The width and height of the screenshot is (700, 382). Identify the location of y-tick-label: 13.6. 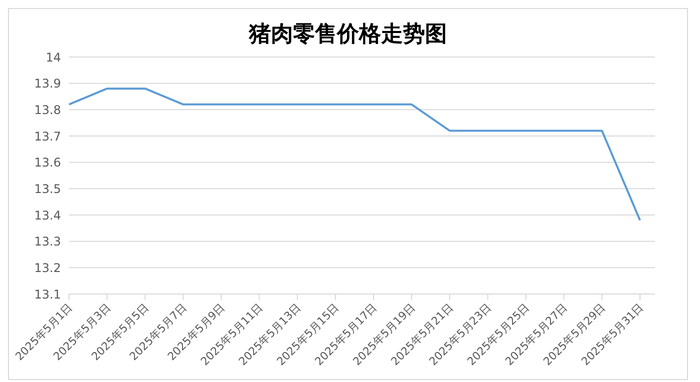
(47, 163).